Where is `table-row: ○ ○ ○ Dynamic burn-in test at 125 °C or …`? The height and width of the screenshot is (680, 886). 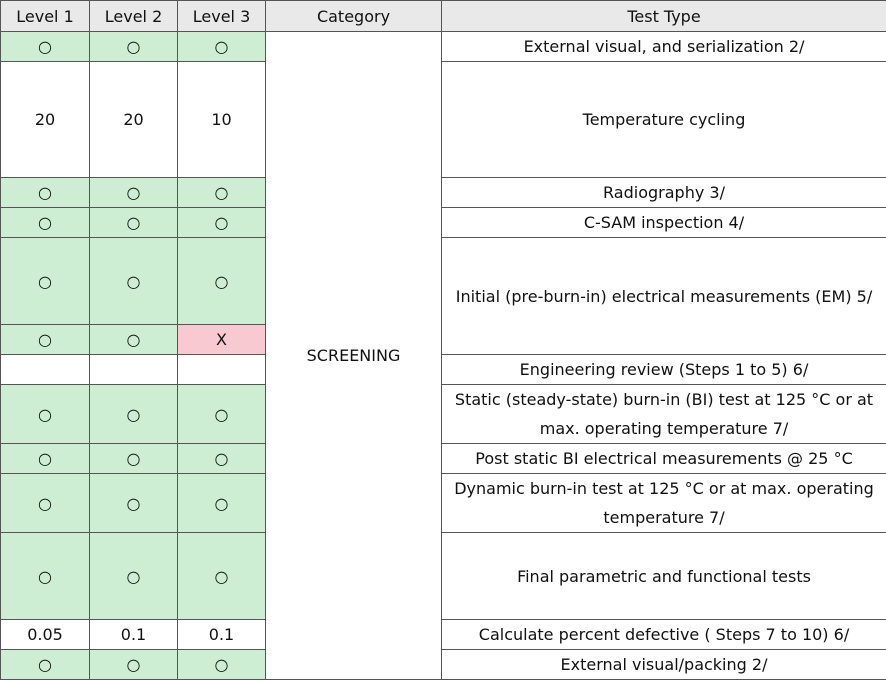
table-row: ○ ○ ○ Dynamic burn-in test at 125 °C or … is located at coordinates (443, 503).